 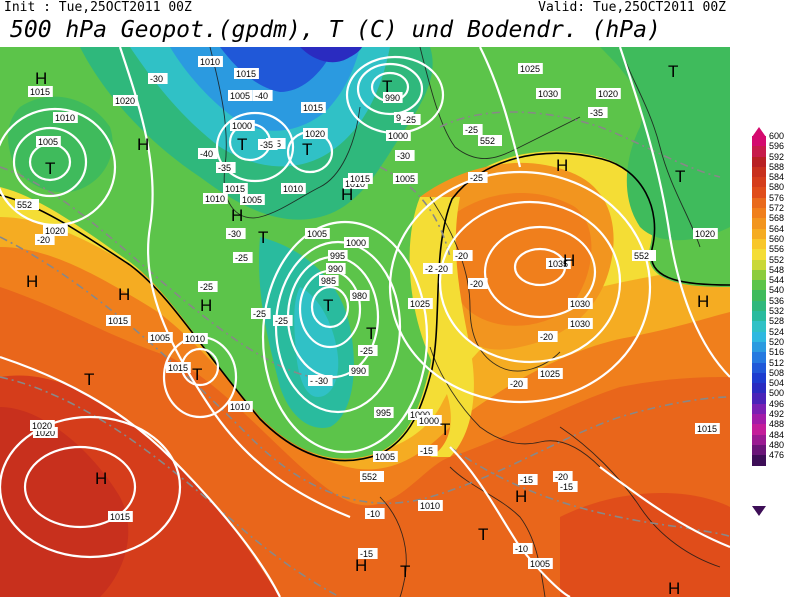 I want to click on temperature-label: -30, so click(x=403, y=156).